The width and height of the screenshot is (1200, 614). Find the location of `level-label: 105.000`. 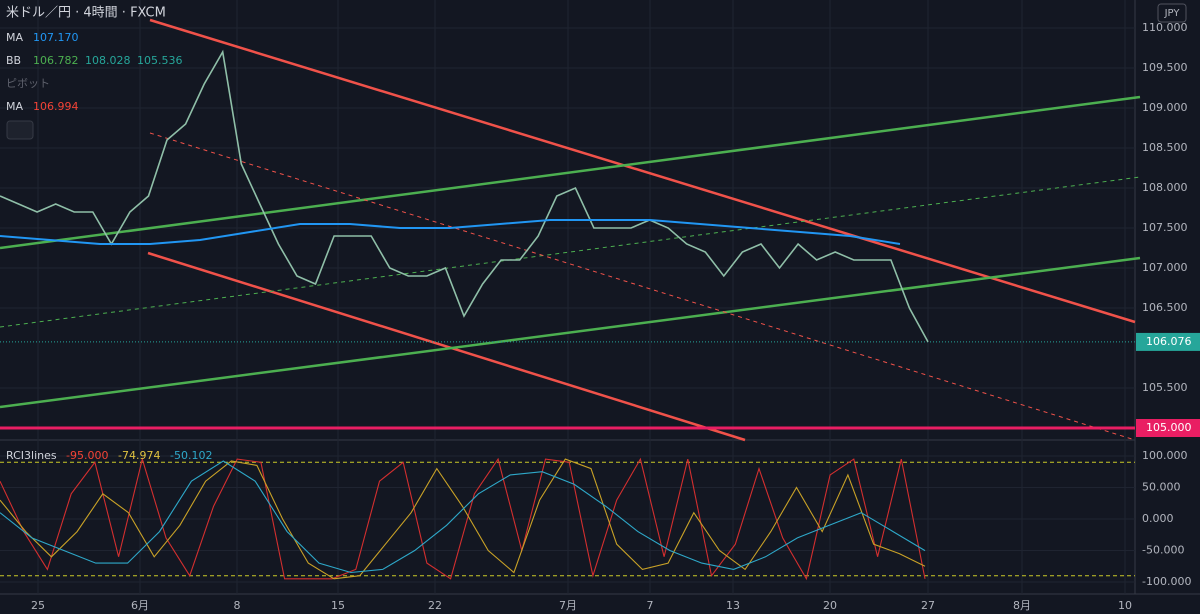

level-label: 105.000 is located at coordinates (1169, 427).